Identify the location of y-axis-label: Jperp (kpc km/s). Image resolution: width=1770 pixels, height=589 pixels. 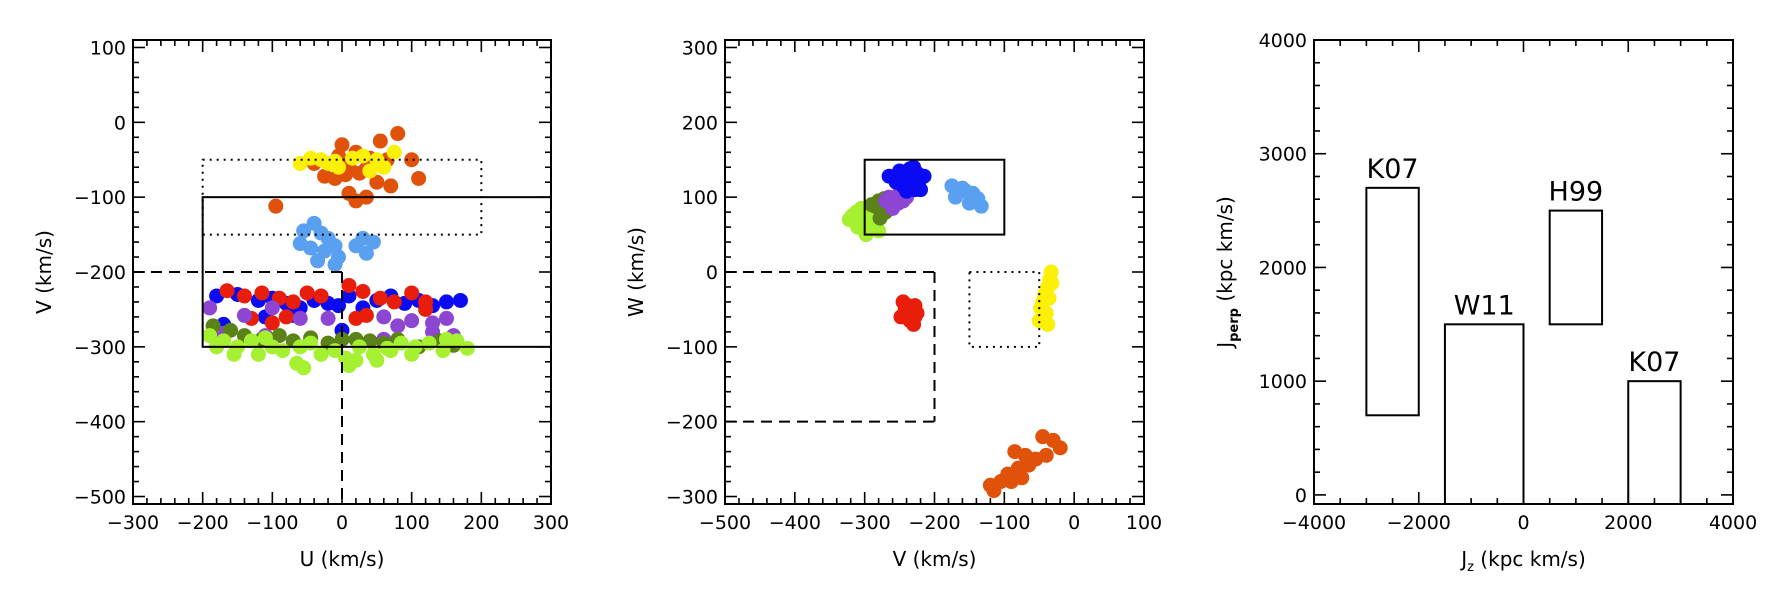
(1227, 273).